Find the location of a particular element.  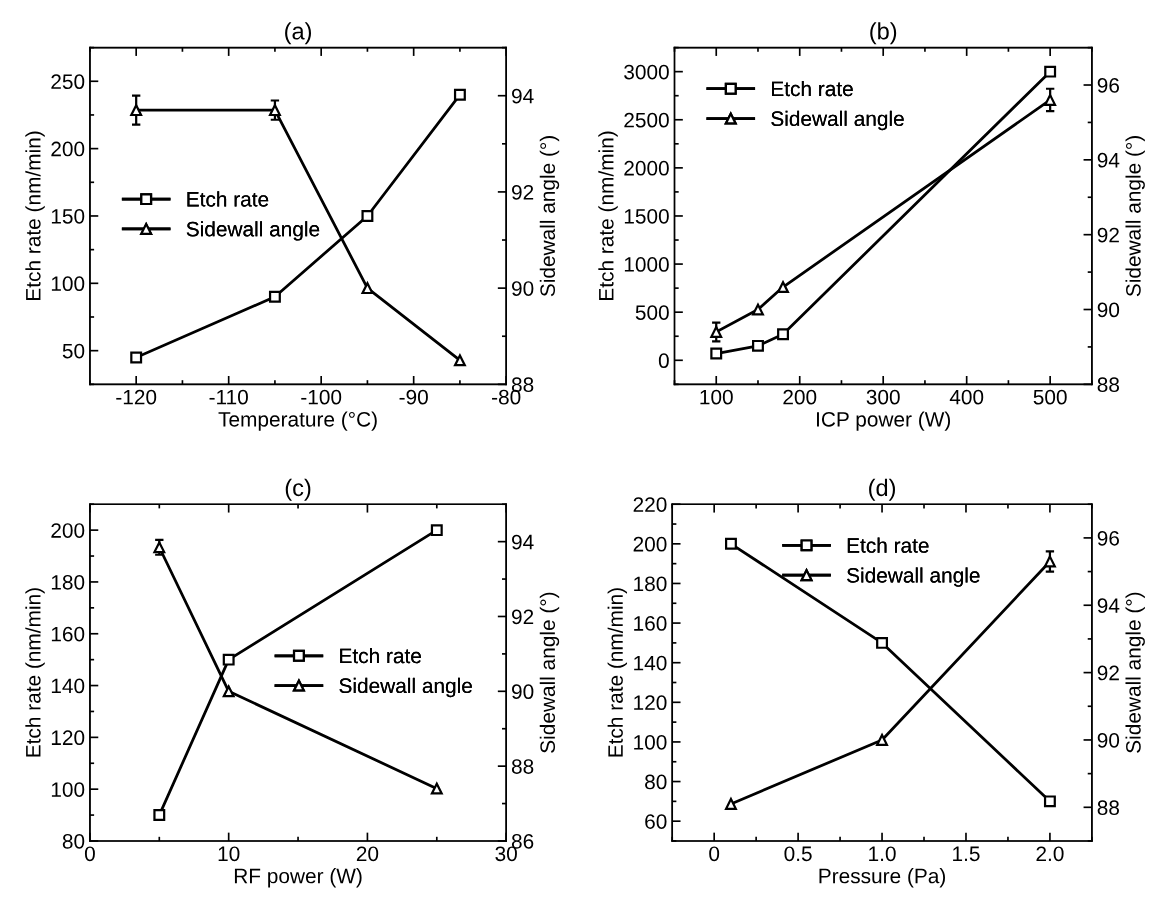

x-tick-label: -120 is located at coordinates (136, 397).